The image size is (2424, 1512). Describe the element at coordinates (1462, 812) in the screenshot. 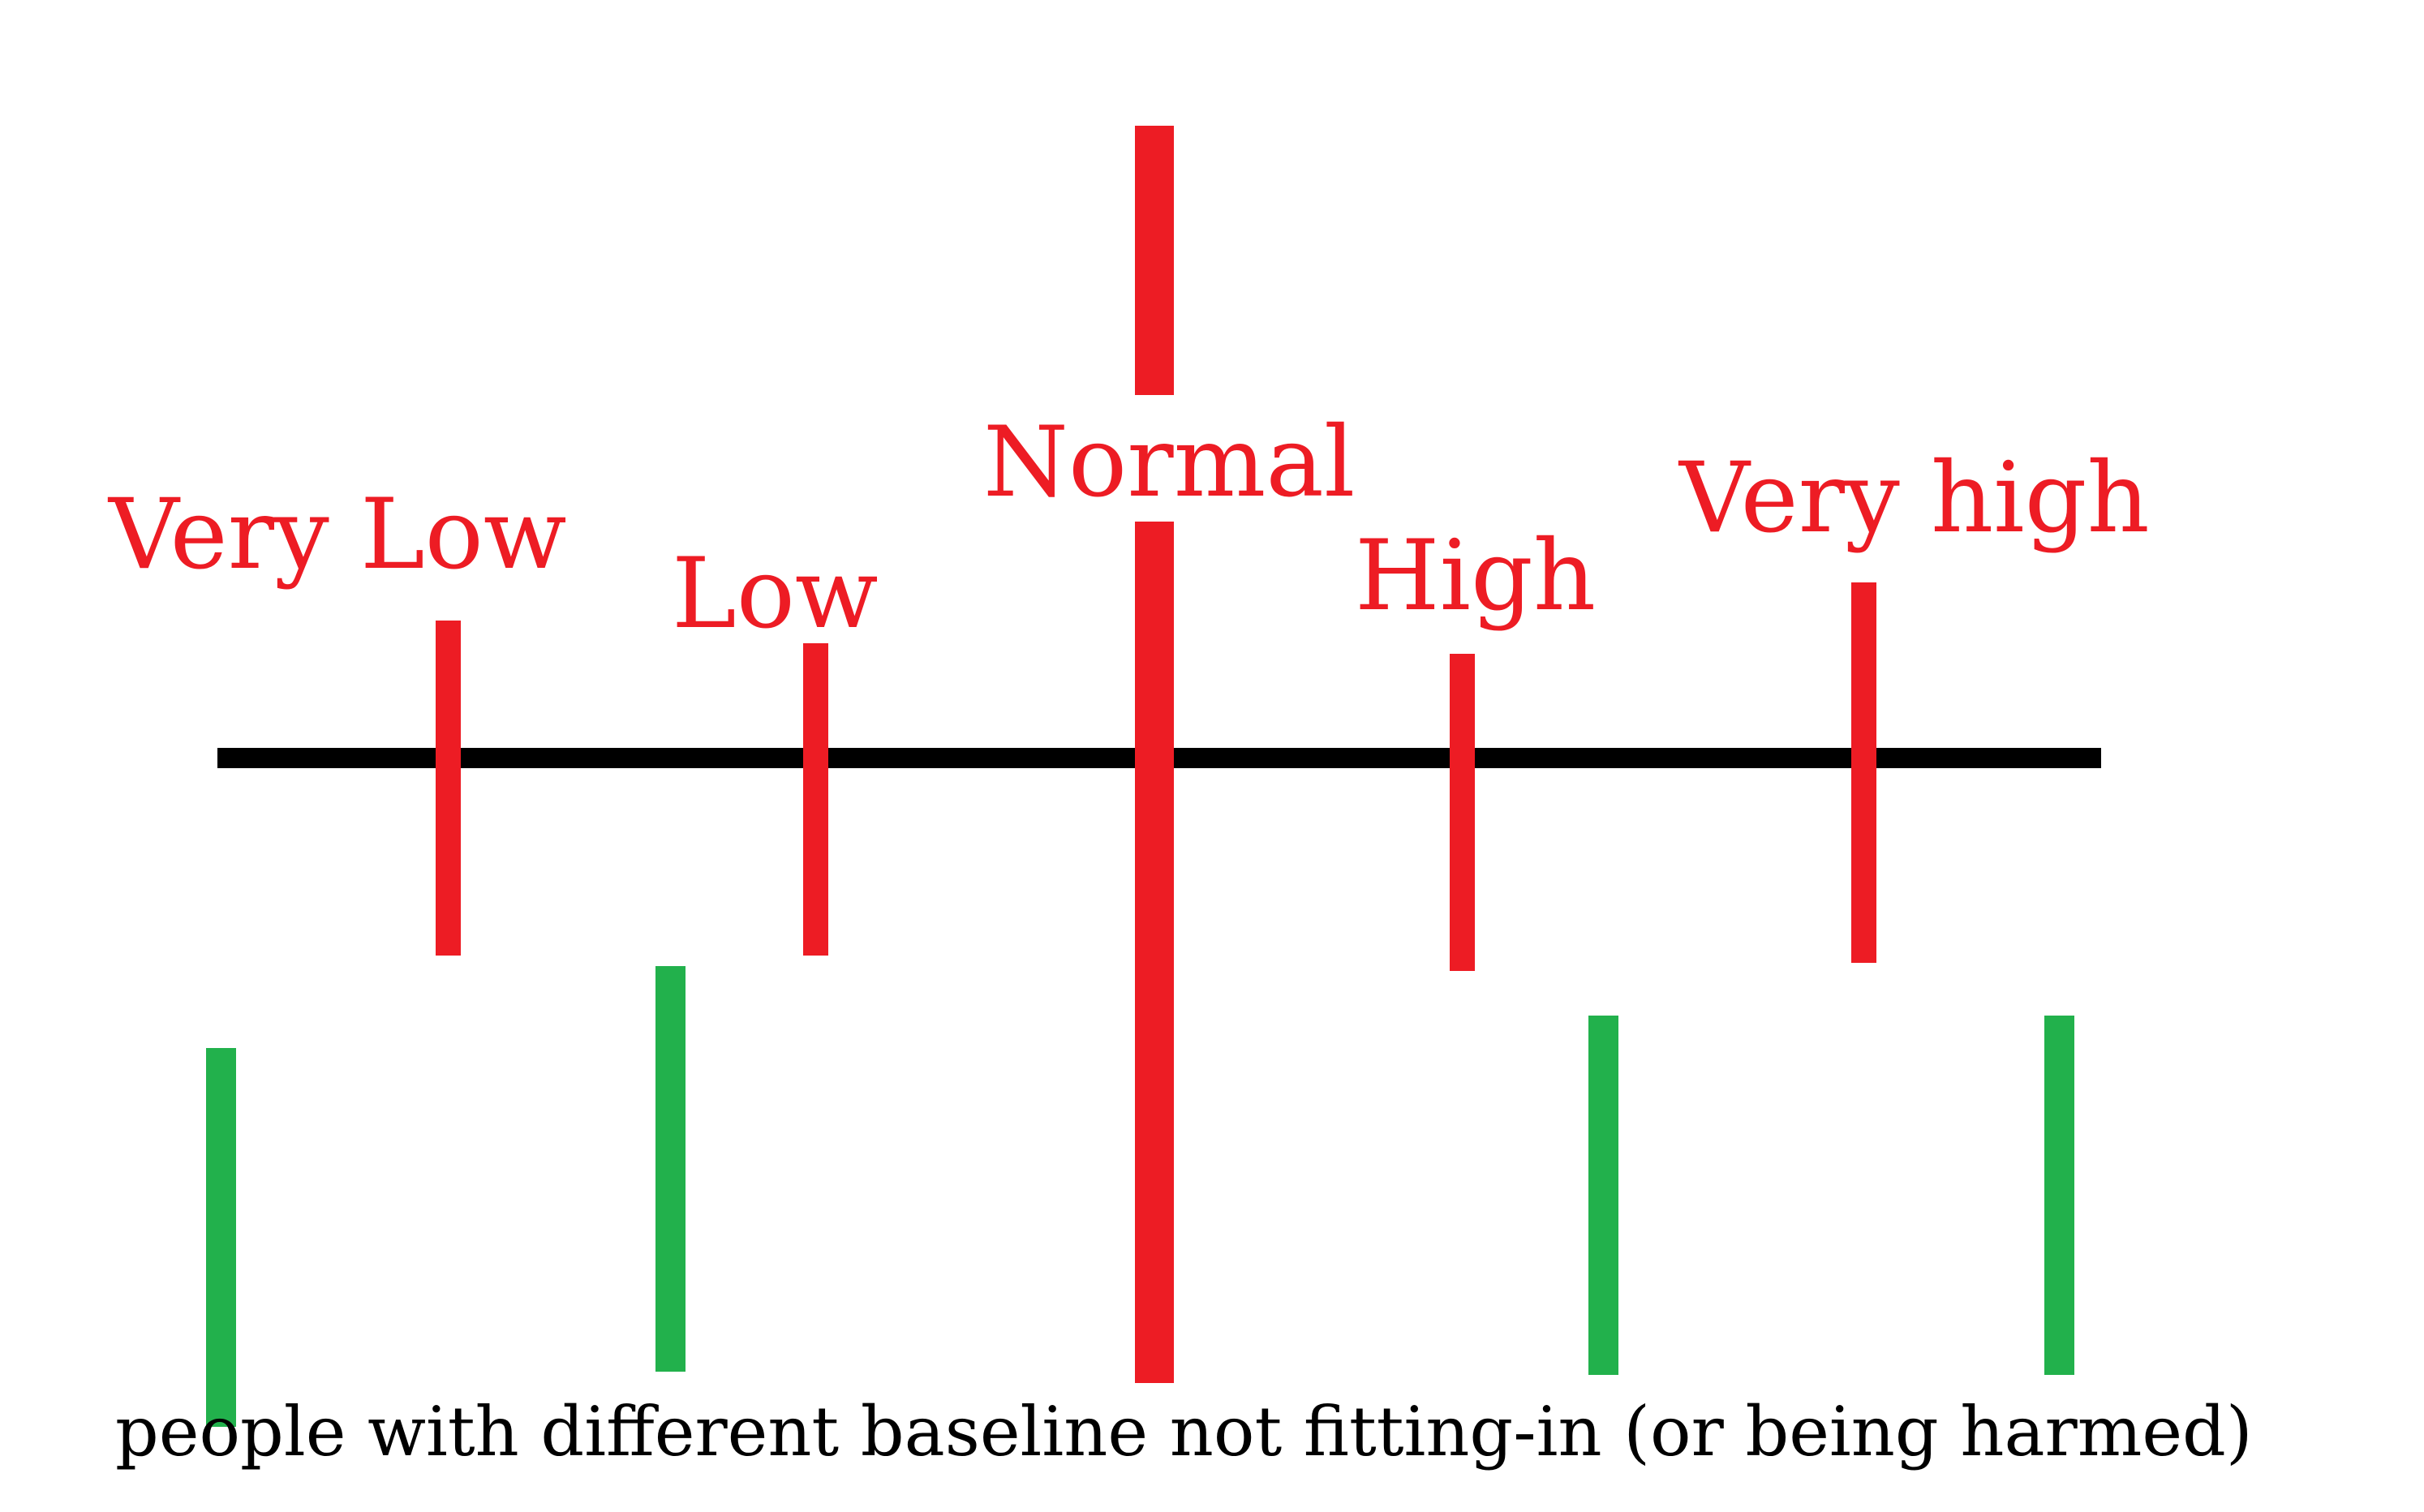

I see `high-marker` at that location.